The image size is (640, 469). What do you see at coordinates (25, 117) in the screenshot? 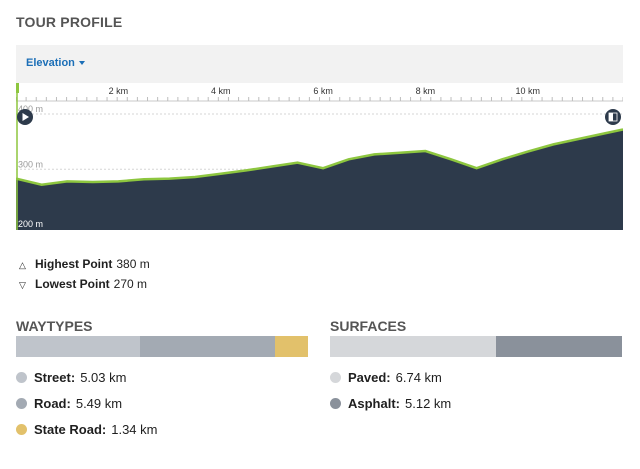
I see `play-icon` at bounding box center [25, 117].